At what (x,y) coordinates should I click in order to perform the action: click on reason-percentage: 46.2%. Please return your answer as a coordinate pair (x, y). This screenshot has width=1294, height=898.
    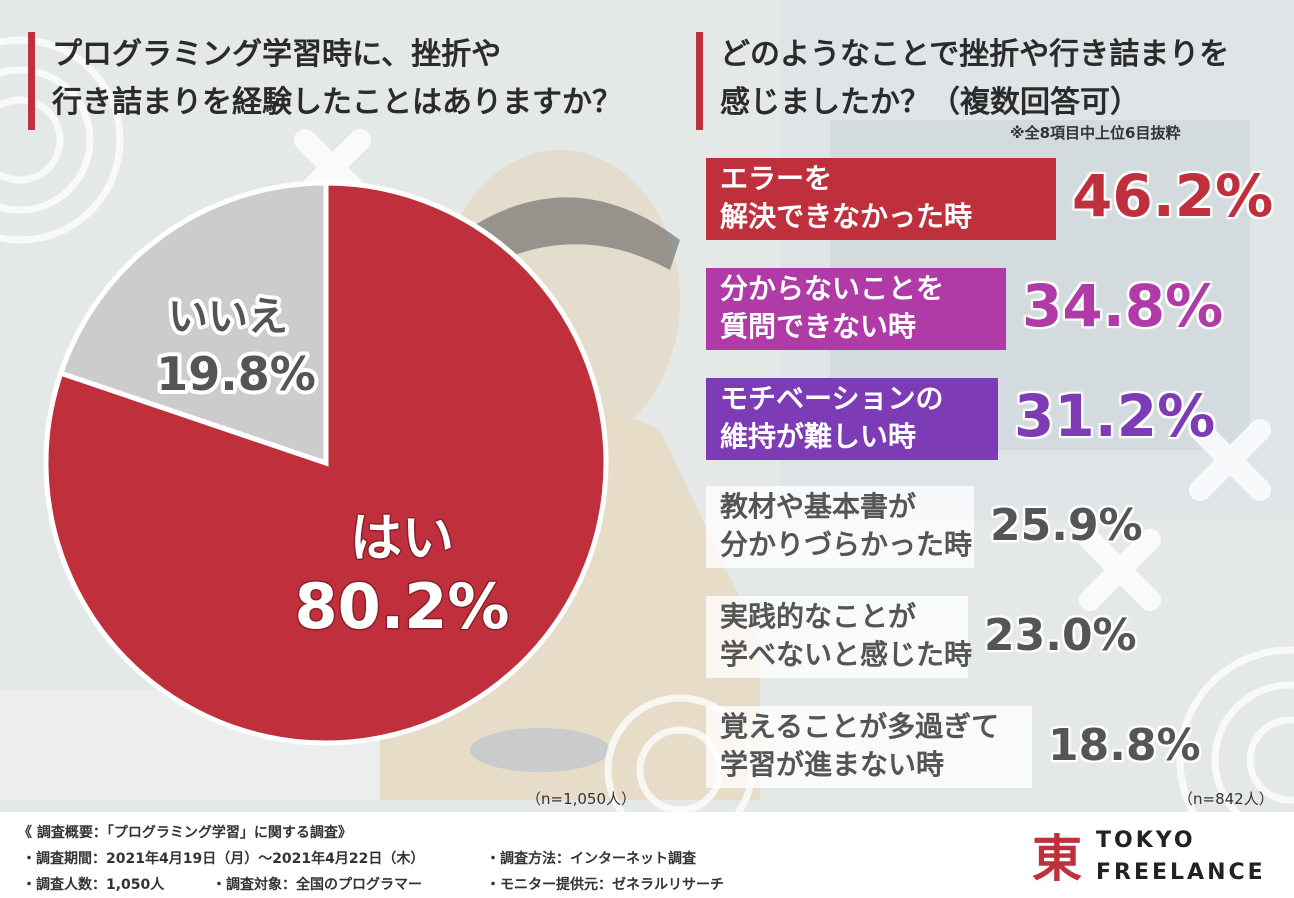
    Looking at the image, I should click on (1173, 196).